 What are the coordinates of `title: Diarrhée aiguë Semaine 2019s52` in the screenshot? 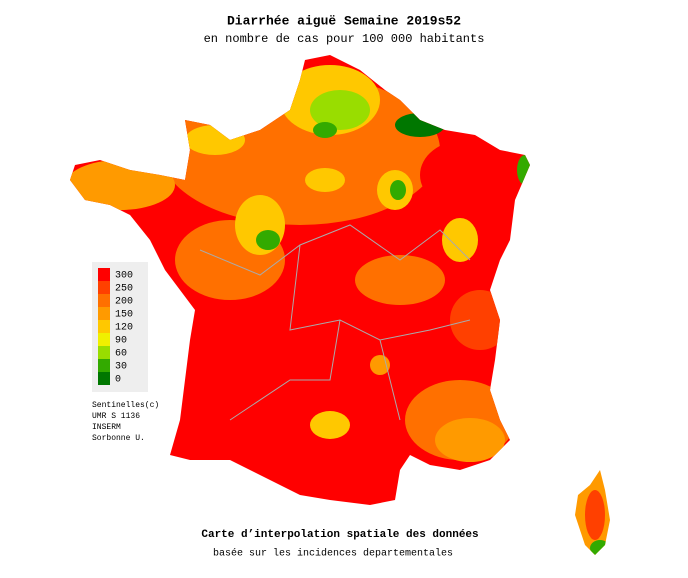 It's located at (344, 20).